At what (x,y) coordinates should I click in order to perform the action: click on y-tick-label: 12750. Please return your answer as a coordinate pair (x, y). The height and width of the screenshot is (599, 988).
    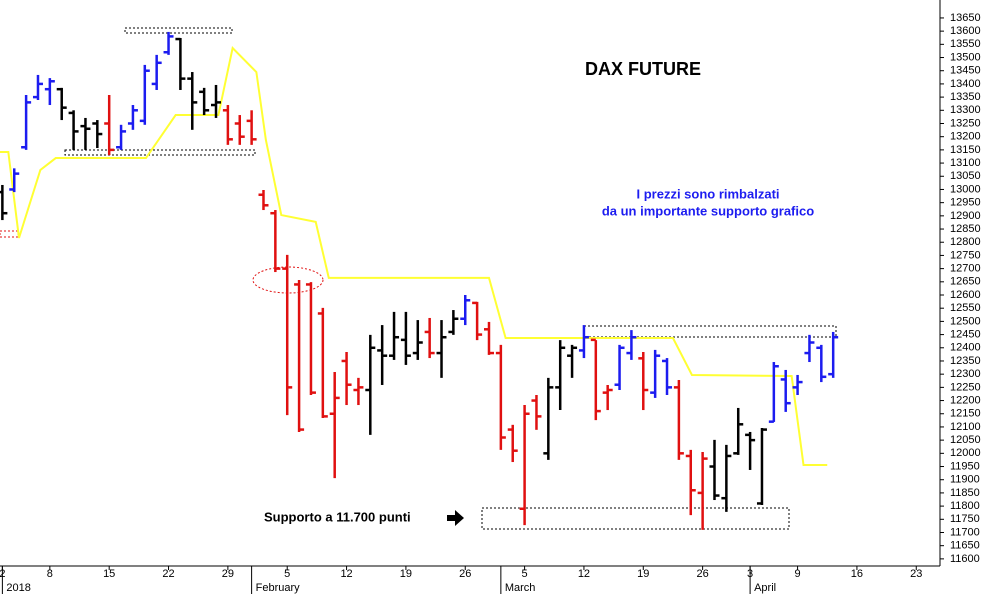
    Looking at the image, I should click on (965, 255).